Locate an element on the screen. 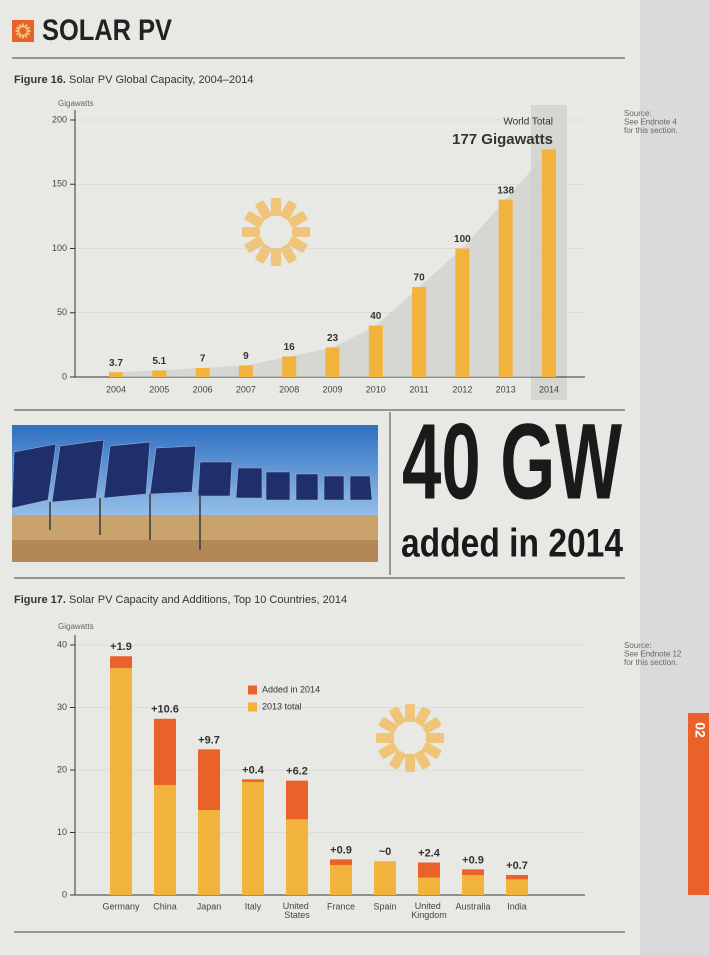 The width and height of the screenshot is (709, 955). data-label: 5.1 is located at coordinates (159, 361).